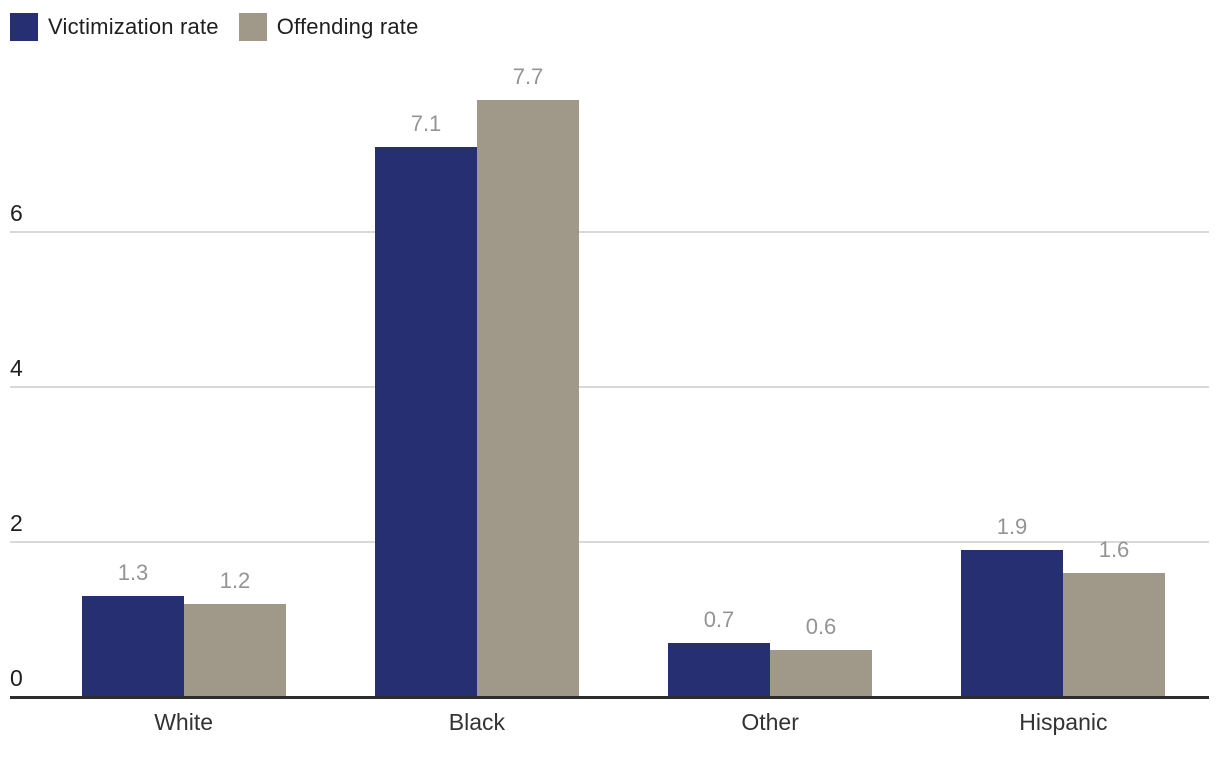 Image resolution: width=1220 pixels, height=764 pixels. I want to click on legend-item-victimization-rate: Victimization rate, so click(114, 27).